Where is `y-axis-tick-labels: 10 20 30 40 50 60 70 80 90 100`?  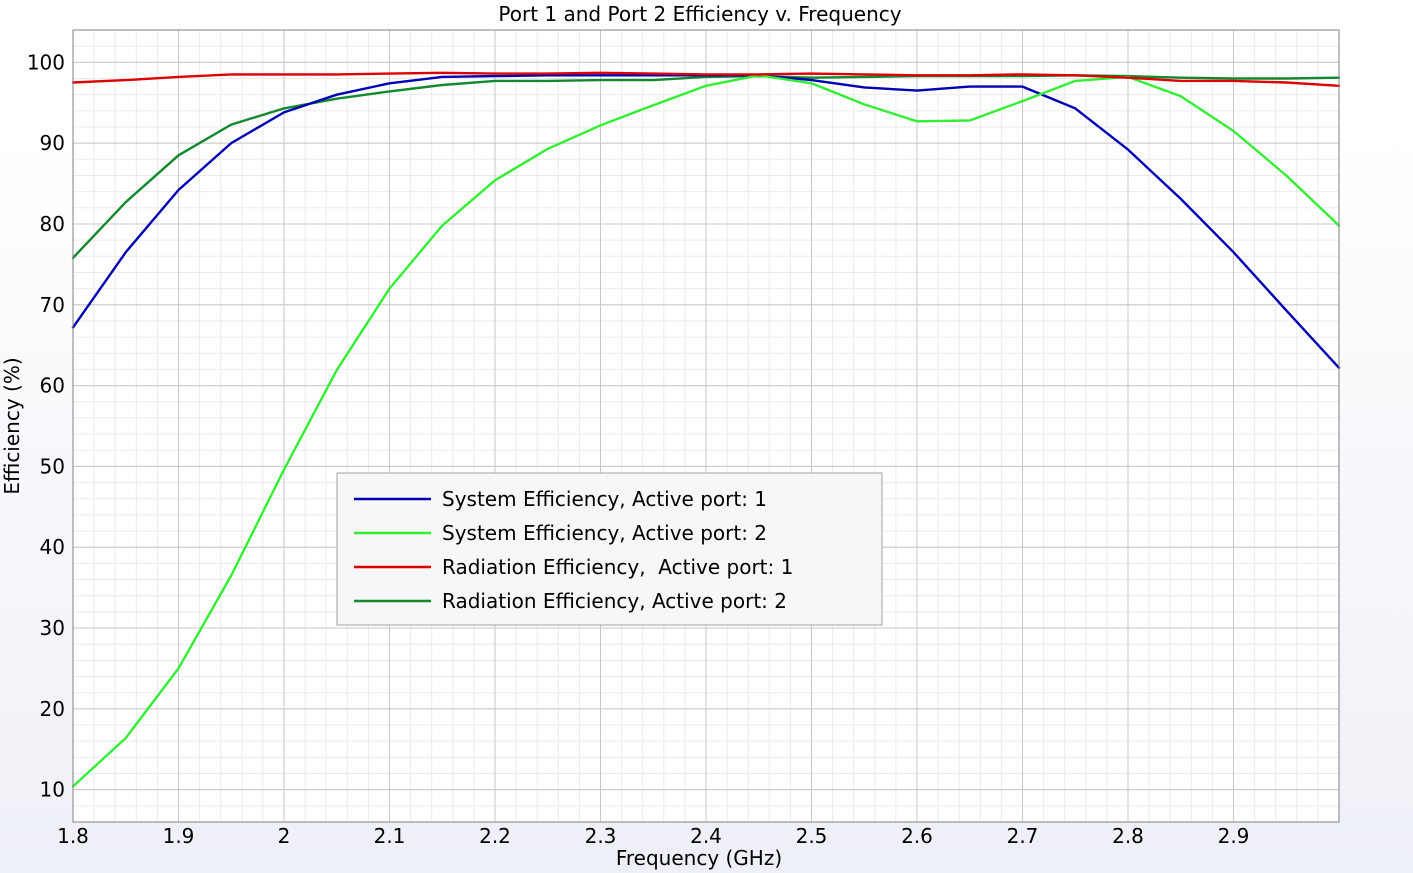
y-axis-tick-labels: 10 20 30 40 50 60 70 80 90 100 is located at coordinates (46, 425).